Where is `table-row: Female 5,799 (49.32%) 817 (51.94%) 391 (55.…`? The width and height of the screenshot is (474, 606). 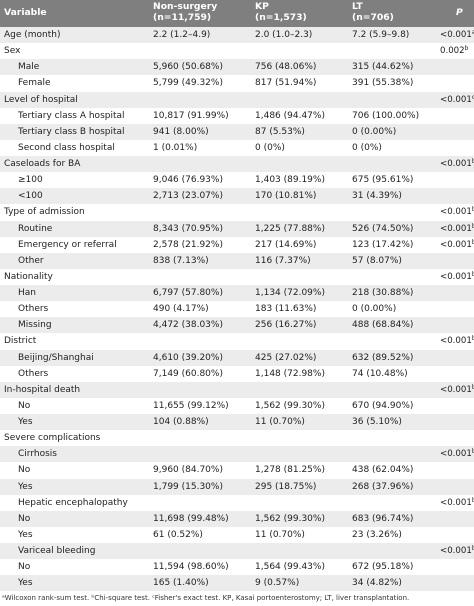 table-row: Female 5,799 (49.32%) 817 (51.94%) 391 (55.… is located at coordinates (237, 83).